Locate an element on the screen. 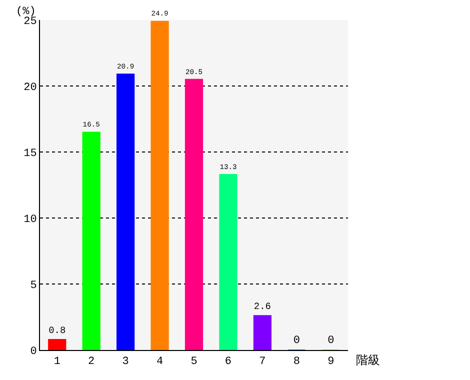 The width and height of the screenshot is (470, 380). x-tick-label: 9 is located at coordinates (331, 362).